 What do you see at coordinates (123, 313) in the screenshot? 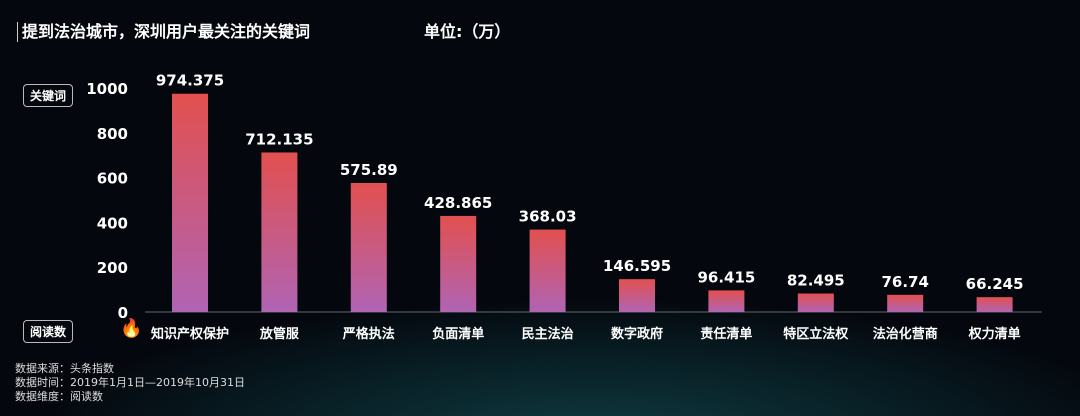
I see `y-tick-label: 0` at bounding box center [123, 313].